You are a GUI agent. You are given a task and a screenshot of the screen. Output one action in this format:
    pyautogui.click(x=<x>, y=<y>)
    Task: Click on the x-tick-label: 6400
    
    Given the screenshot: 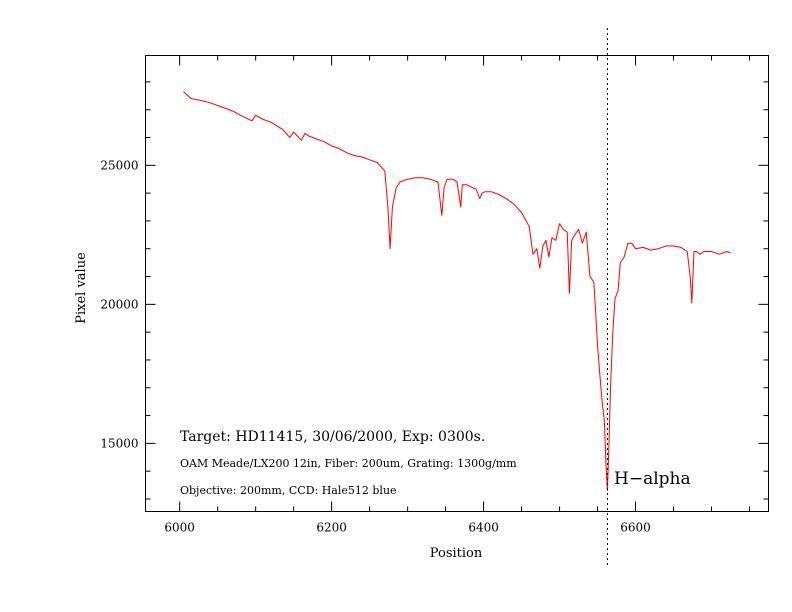 What is the action you would take?
    pyautogui.click(x=483, y=528)
    